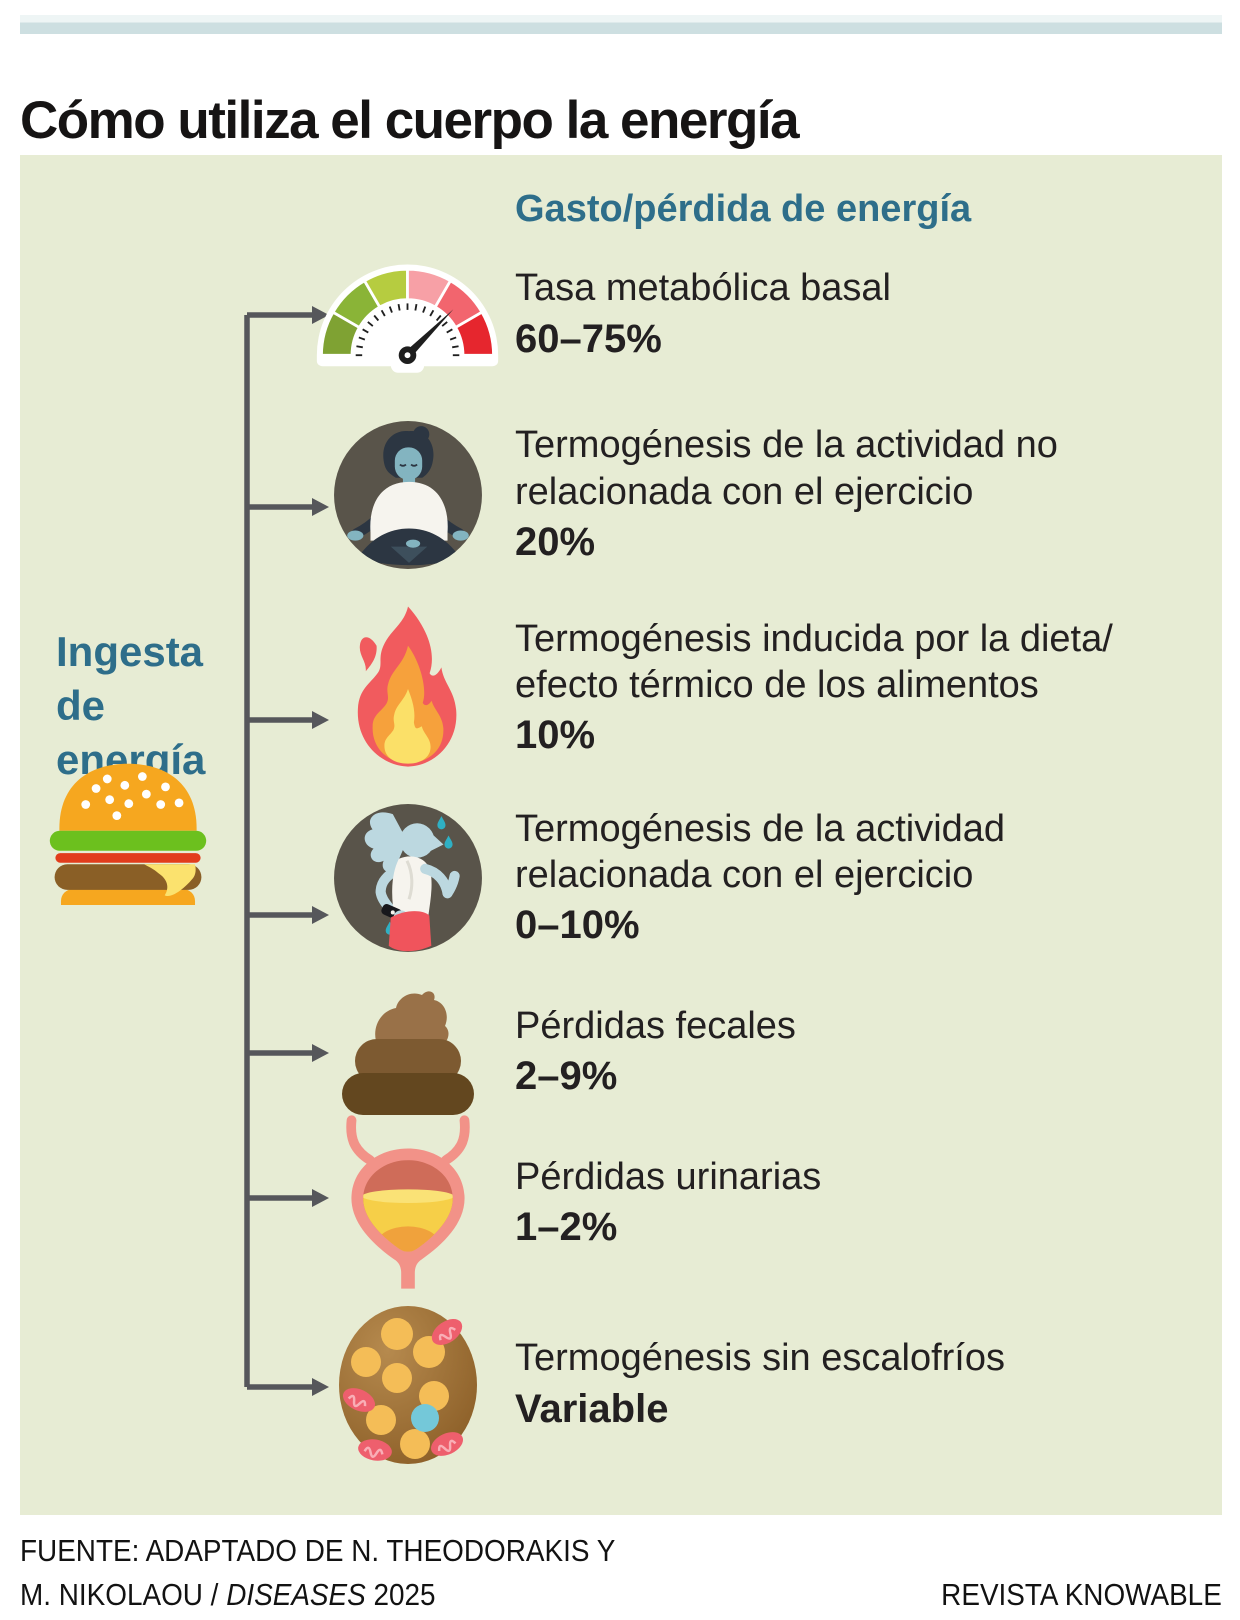 Image resolution: width=1240 pixels, height=1620 pixels. What do you see at coordinates (668, 1176) in the screenshot?
I see `item-label: Pérdidas urinarias` at bounding box center [668, 1176].